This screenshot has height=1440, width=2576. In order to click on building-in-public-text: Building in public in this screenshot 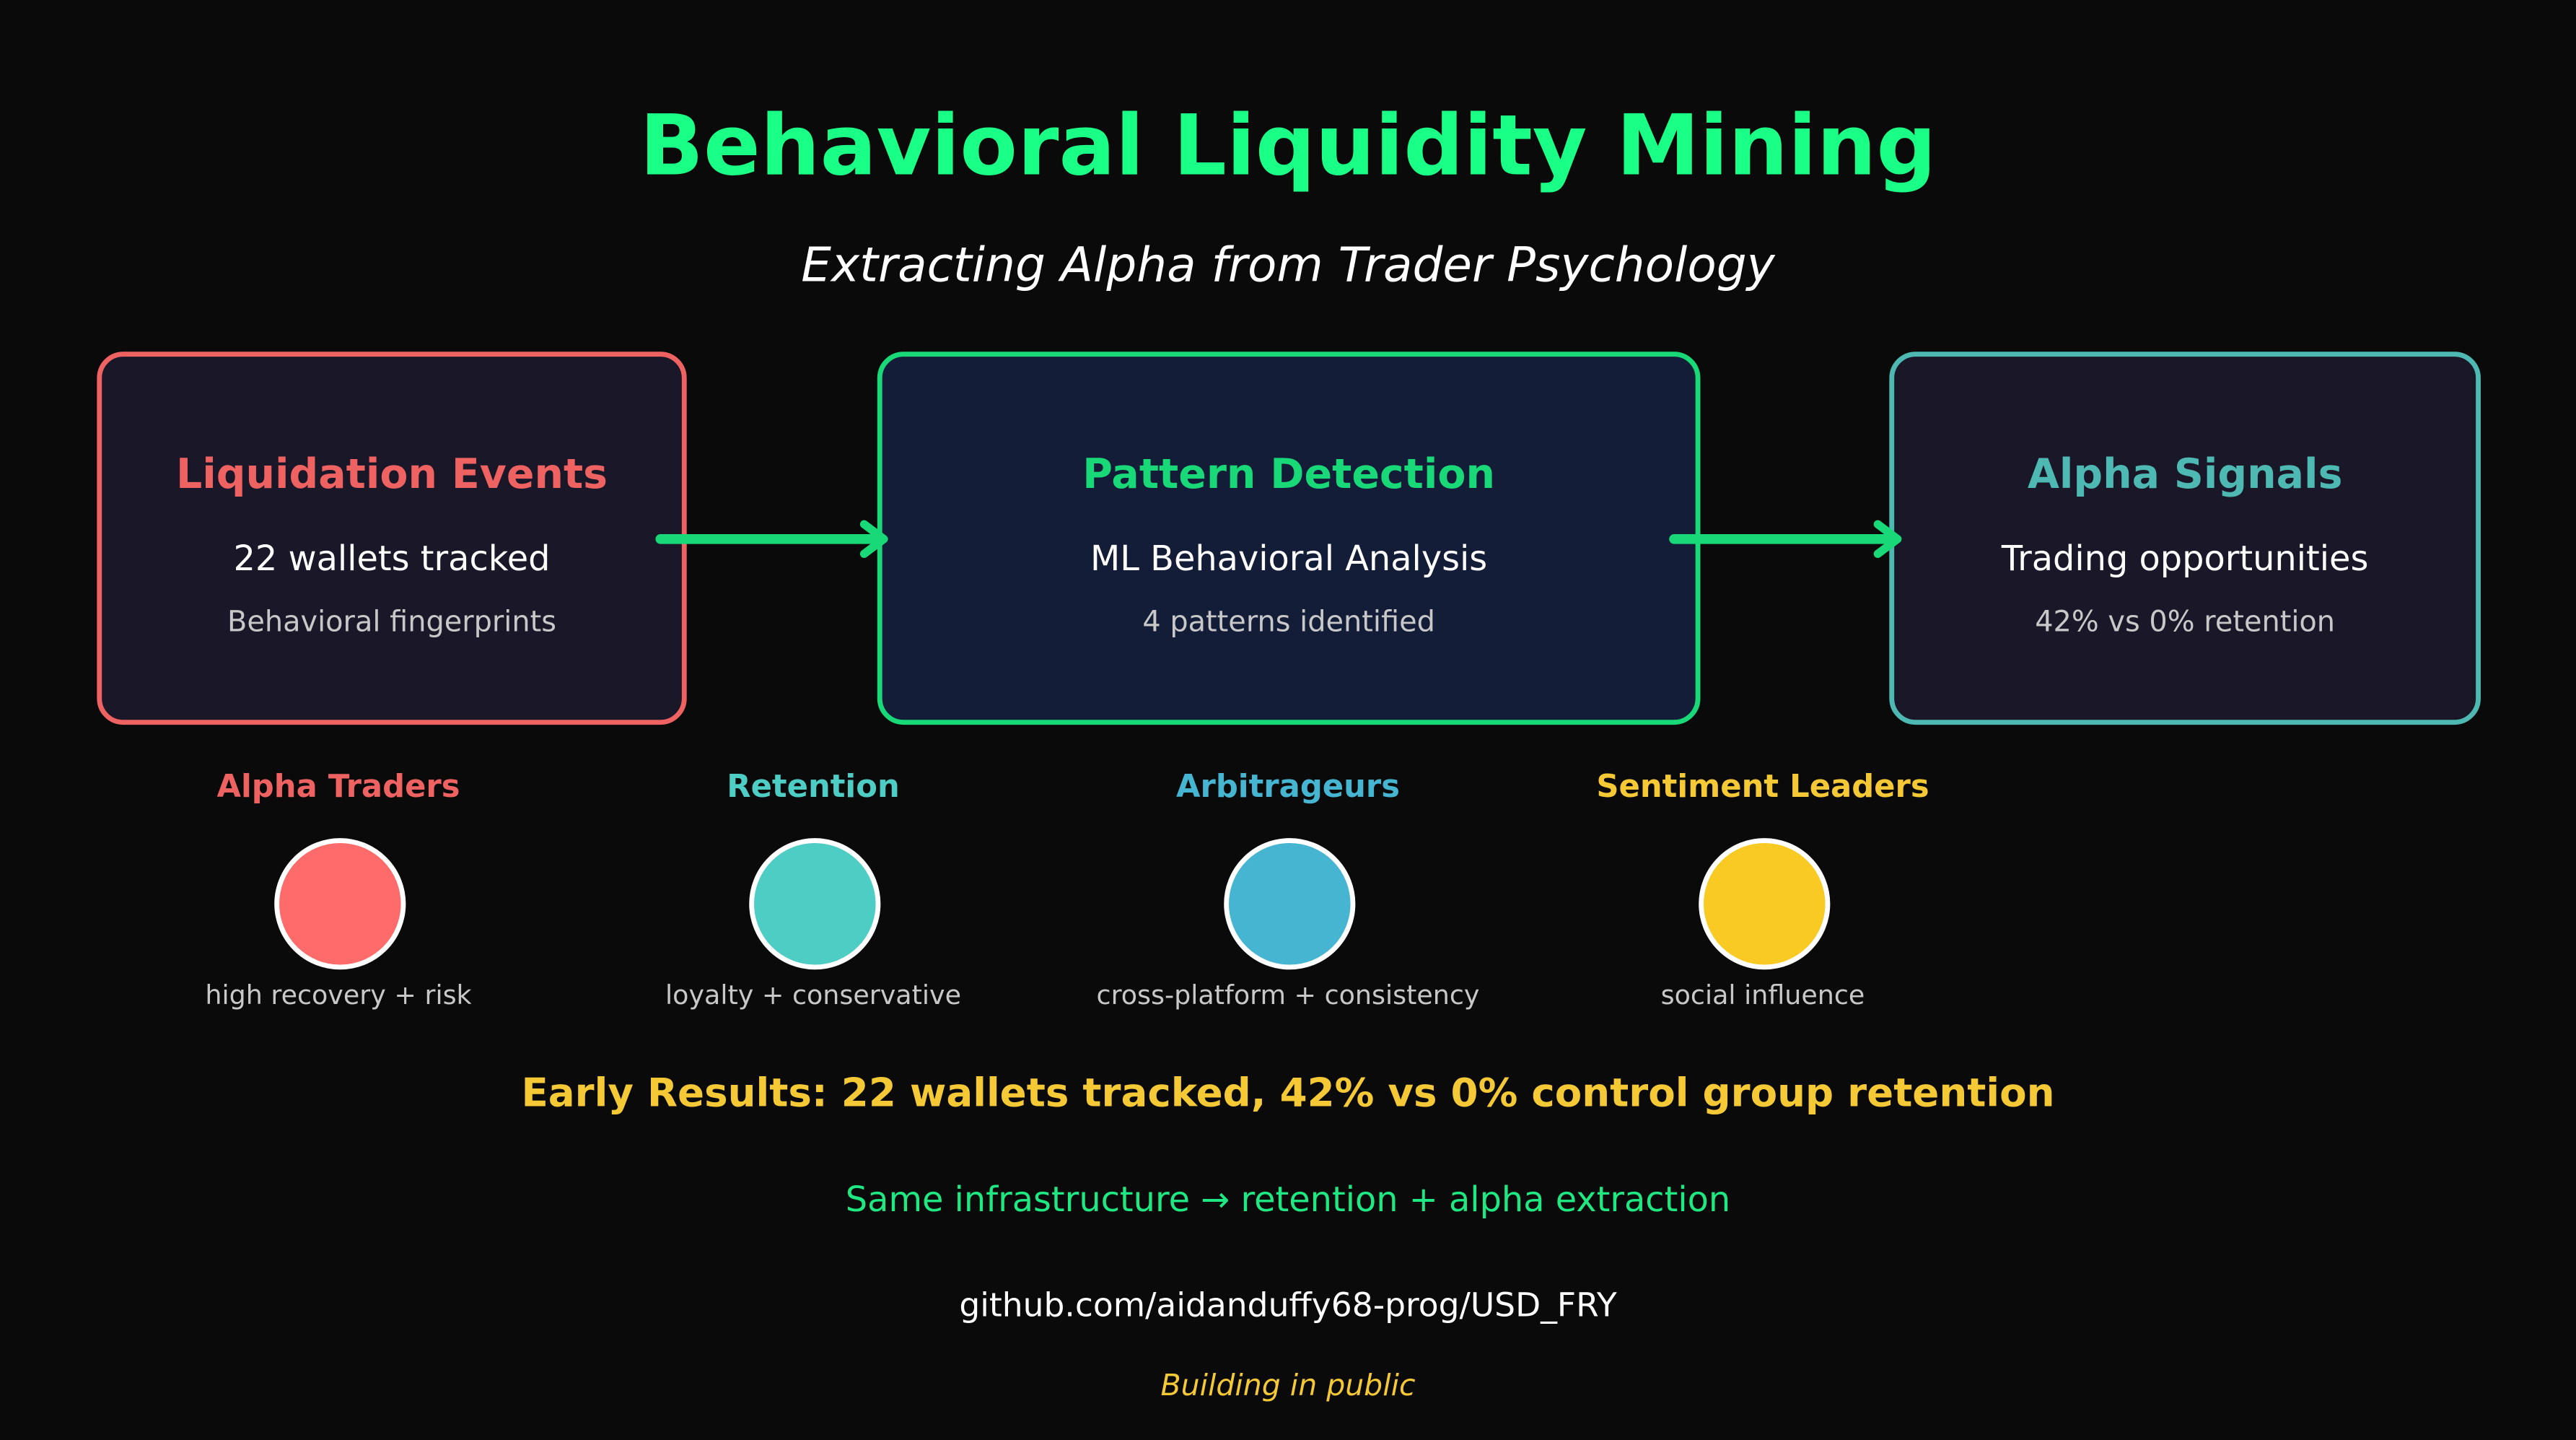, I will do `click(1288, 1386)`.